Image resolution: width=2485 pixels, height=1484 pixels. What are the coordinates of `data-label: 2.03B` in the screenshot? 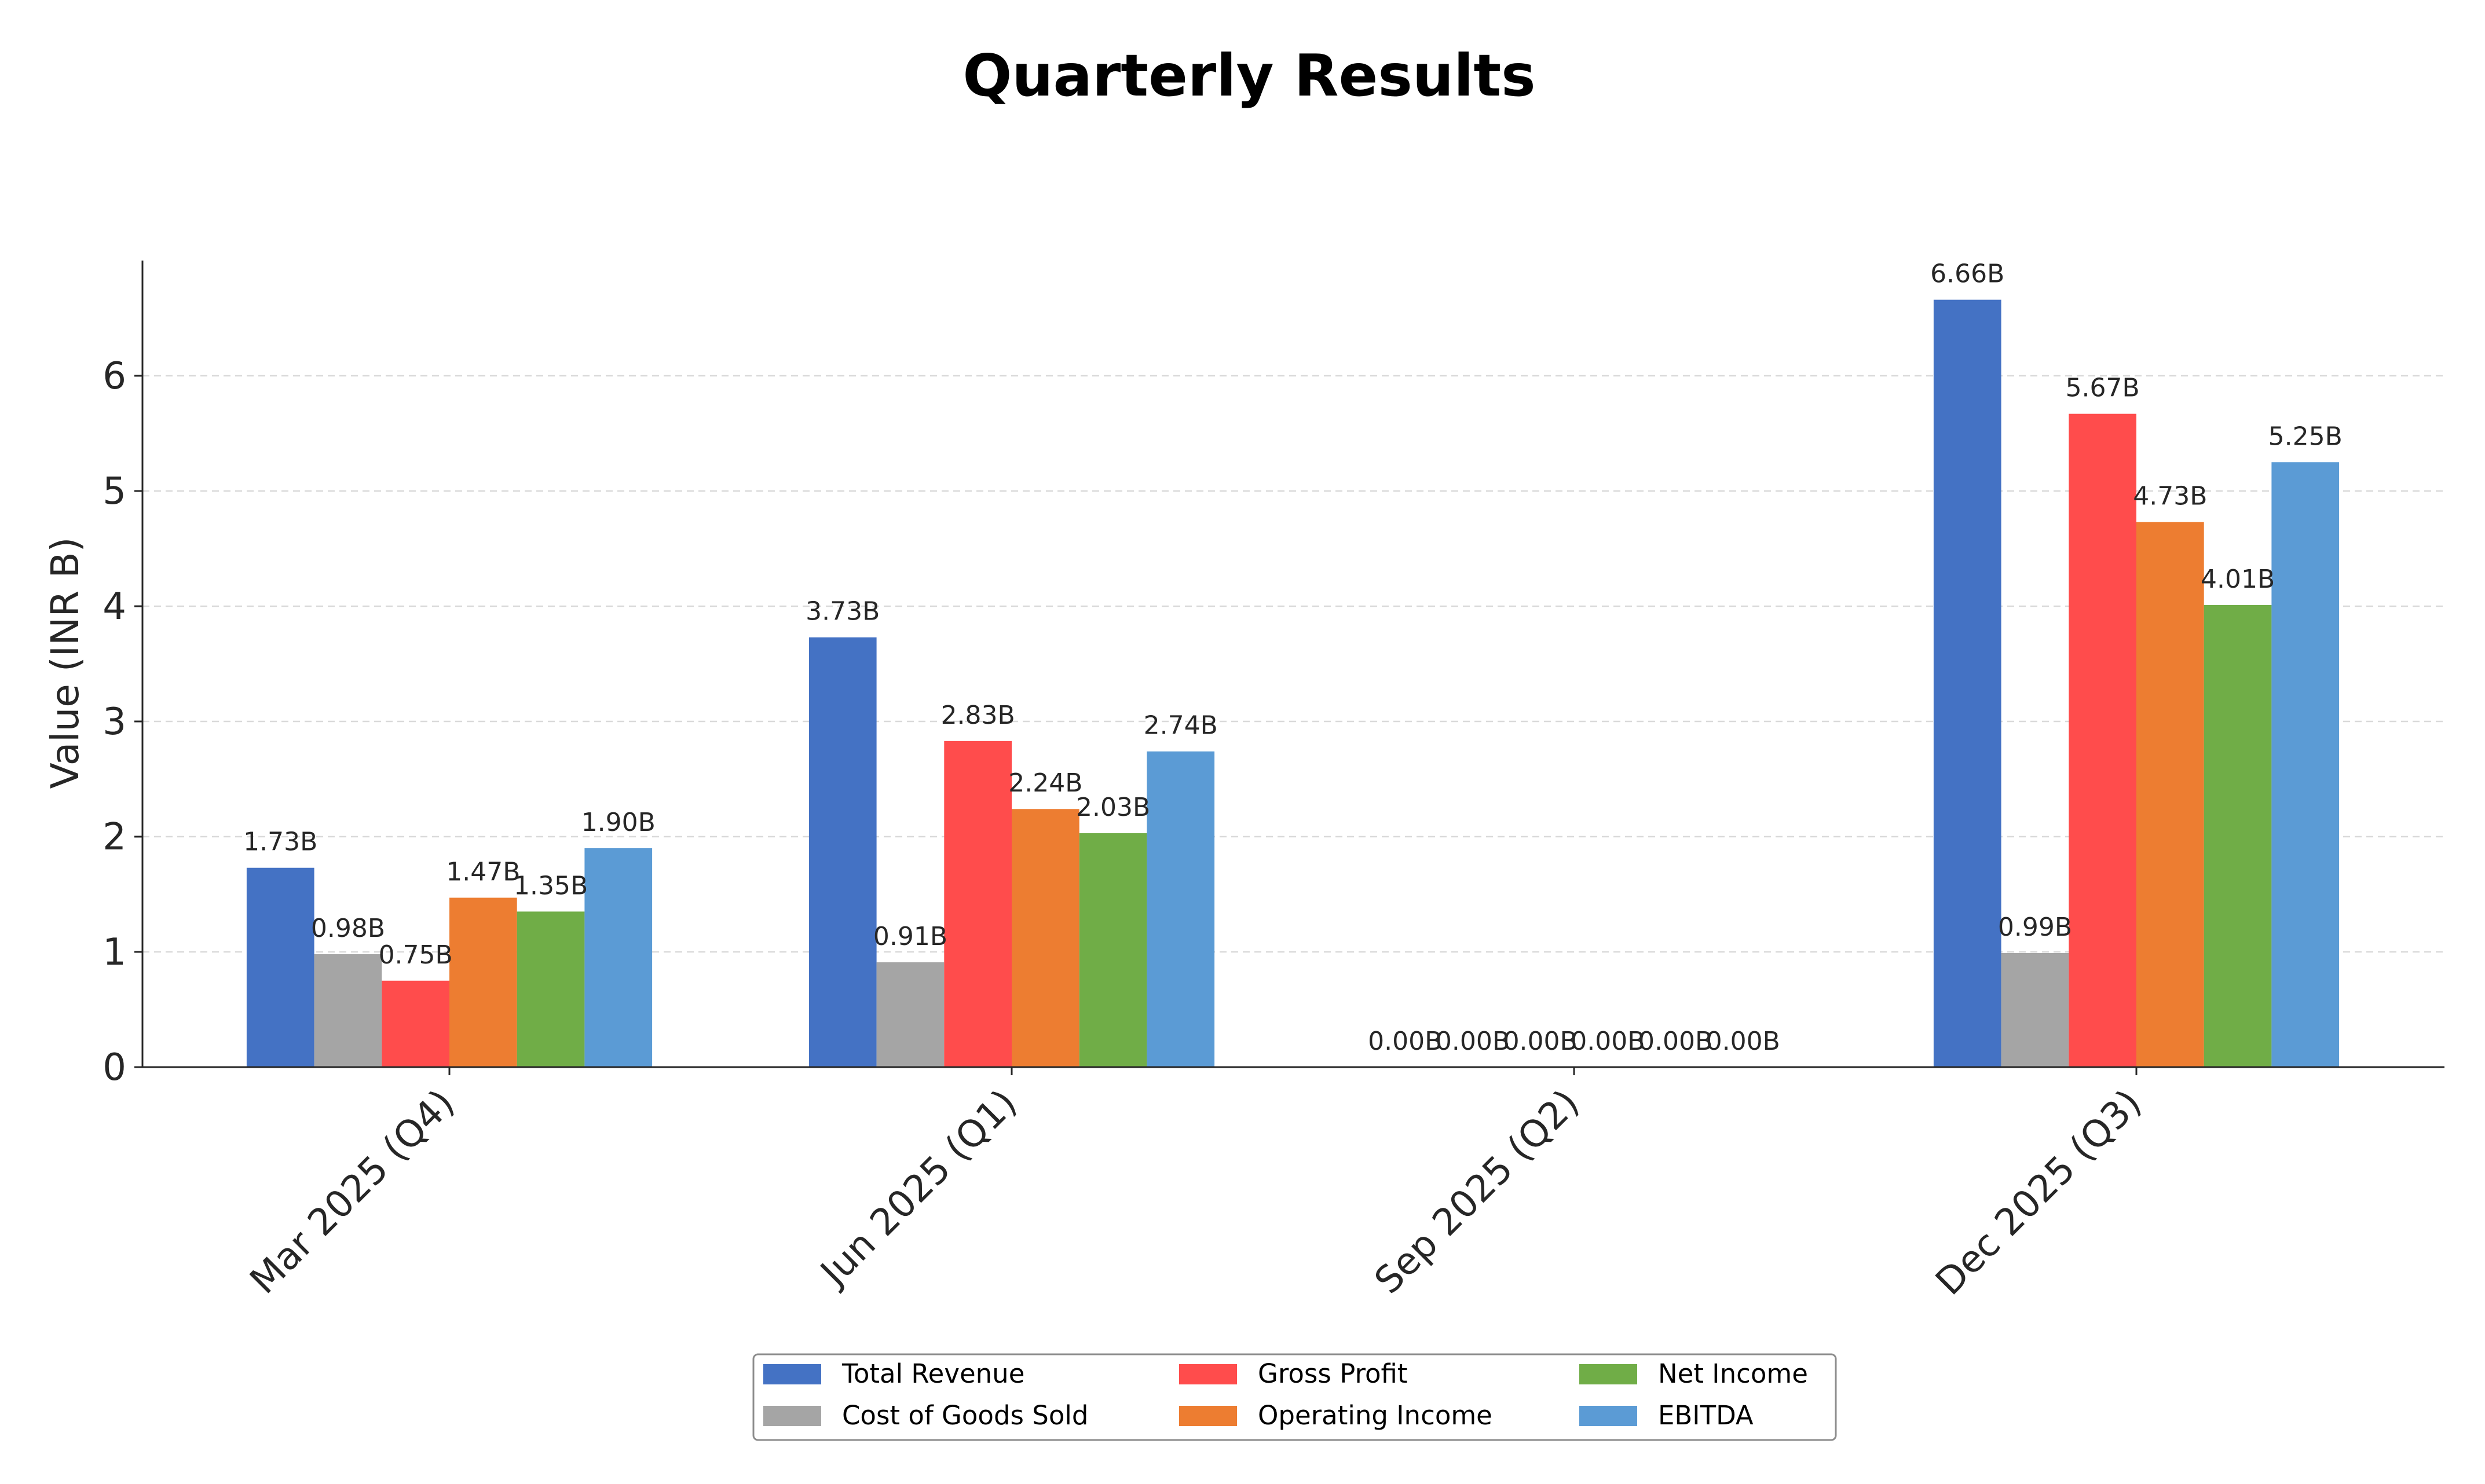 It's located at (1113, 807).